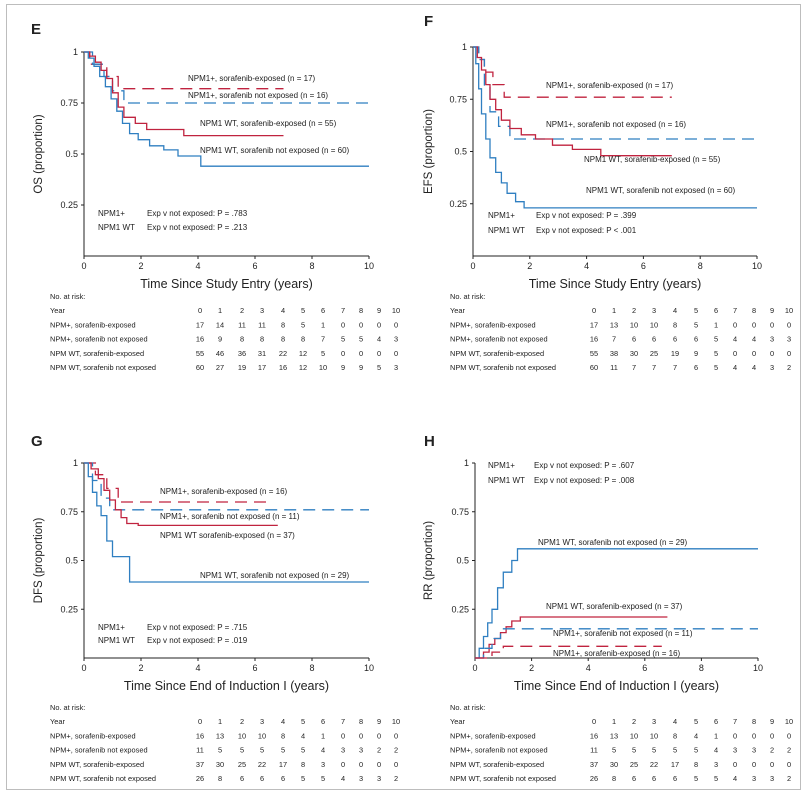  I want to click on panel-e-y-axis-label: OS (proportion), so click(39, 153).